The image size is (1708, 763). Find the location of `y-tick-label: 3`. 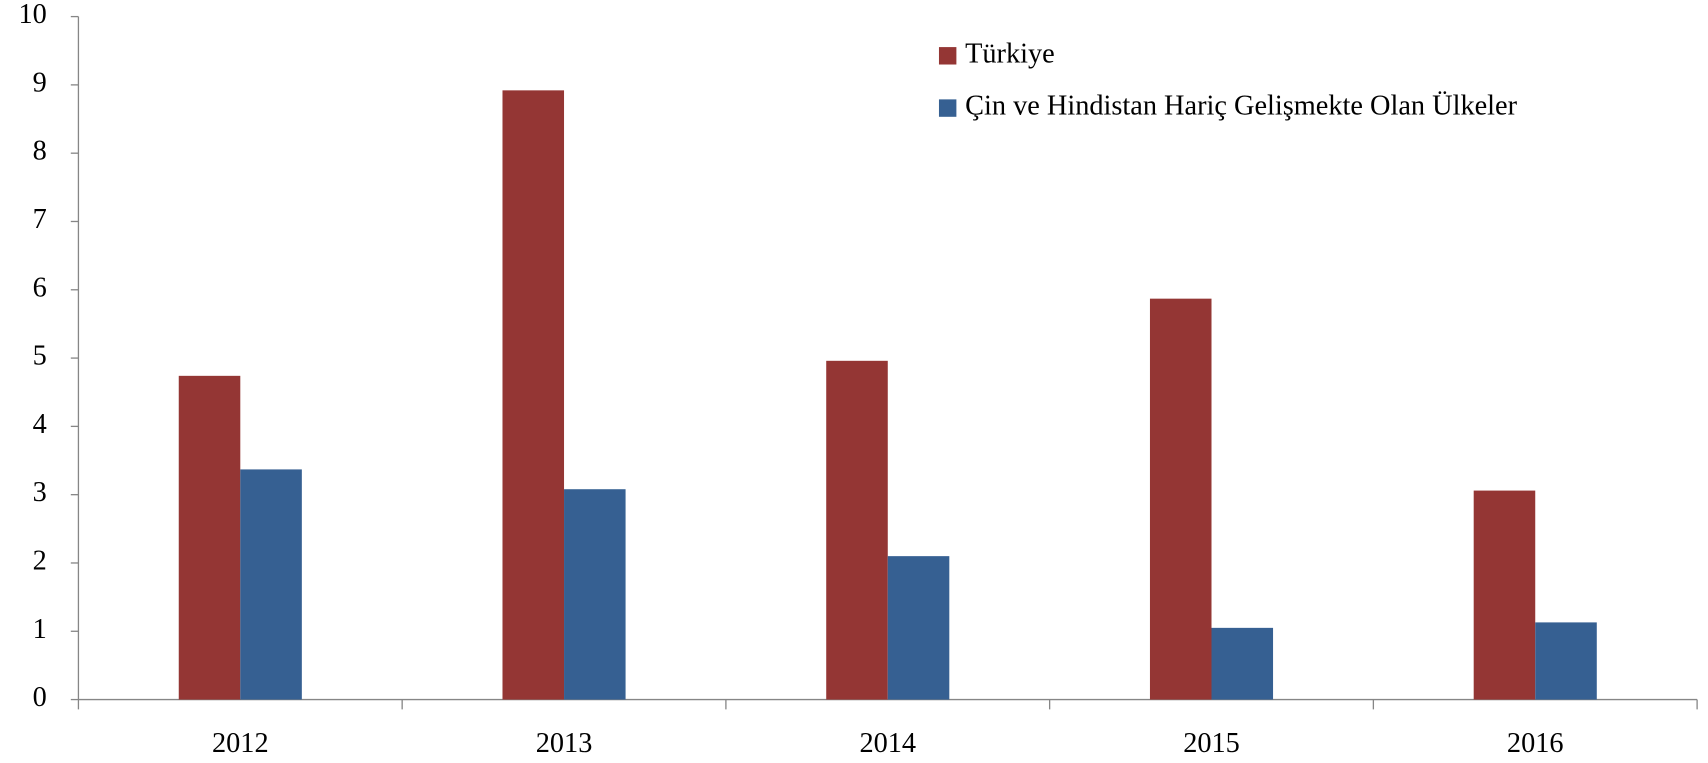

y-tick-label: 3 is located at coordinates (40, 492).